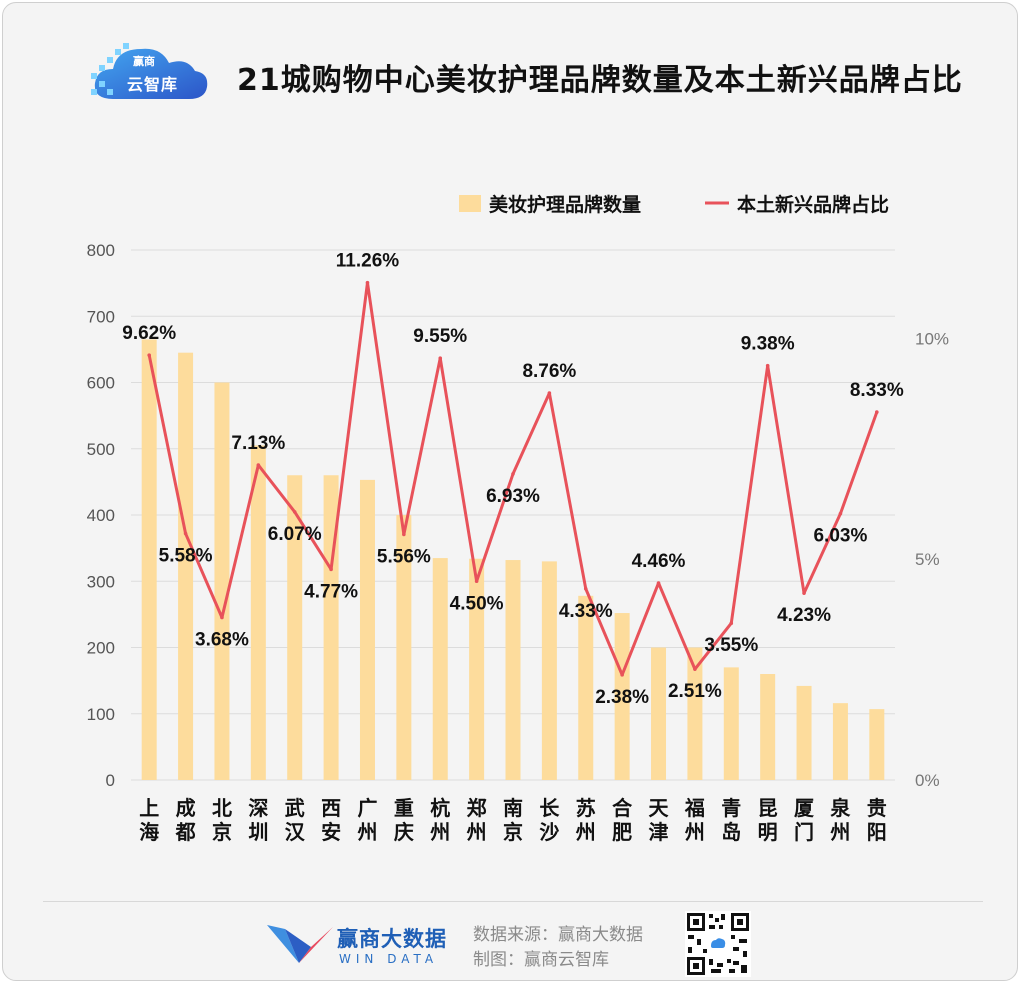 Image resolution: width=1022 pixels, height=985 pixels. Describe the element at coordinates (804, 808) in the screenshot. I see `x-tick-label: 厦` at that location.